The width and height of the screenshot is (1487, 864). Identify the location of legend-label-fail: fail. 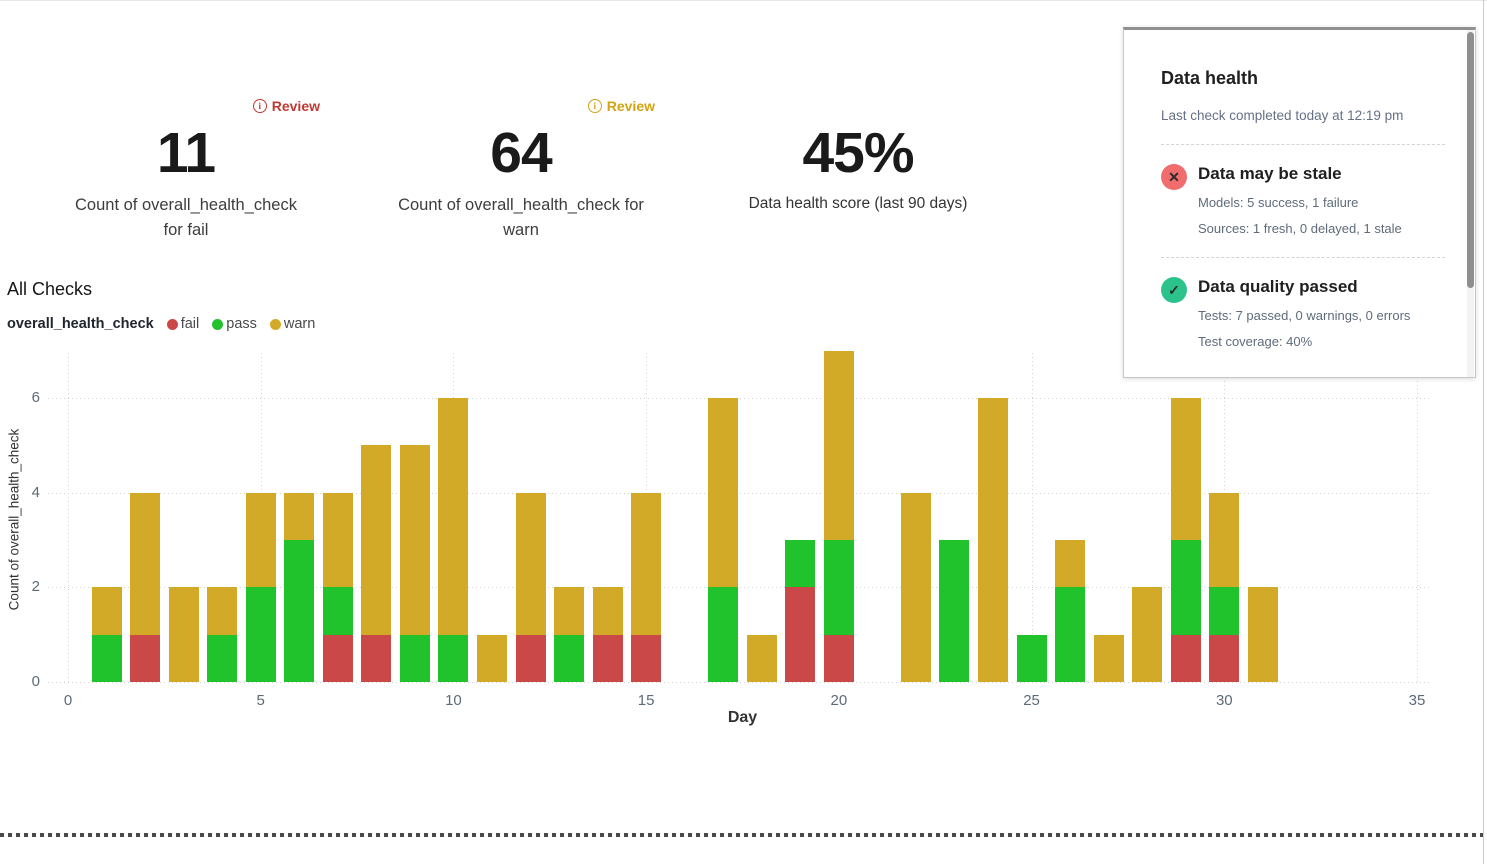
(190, 324).